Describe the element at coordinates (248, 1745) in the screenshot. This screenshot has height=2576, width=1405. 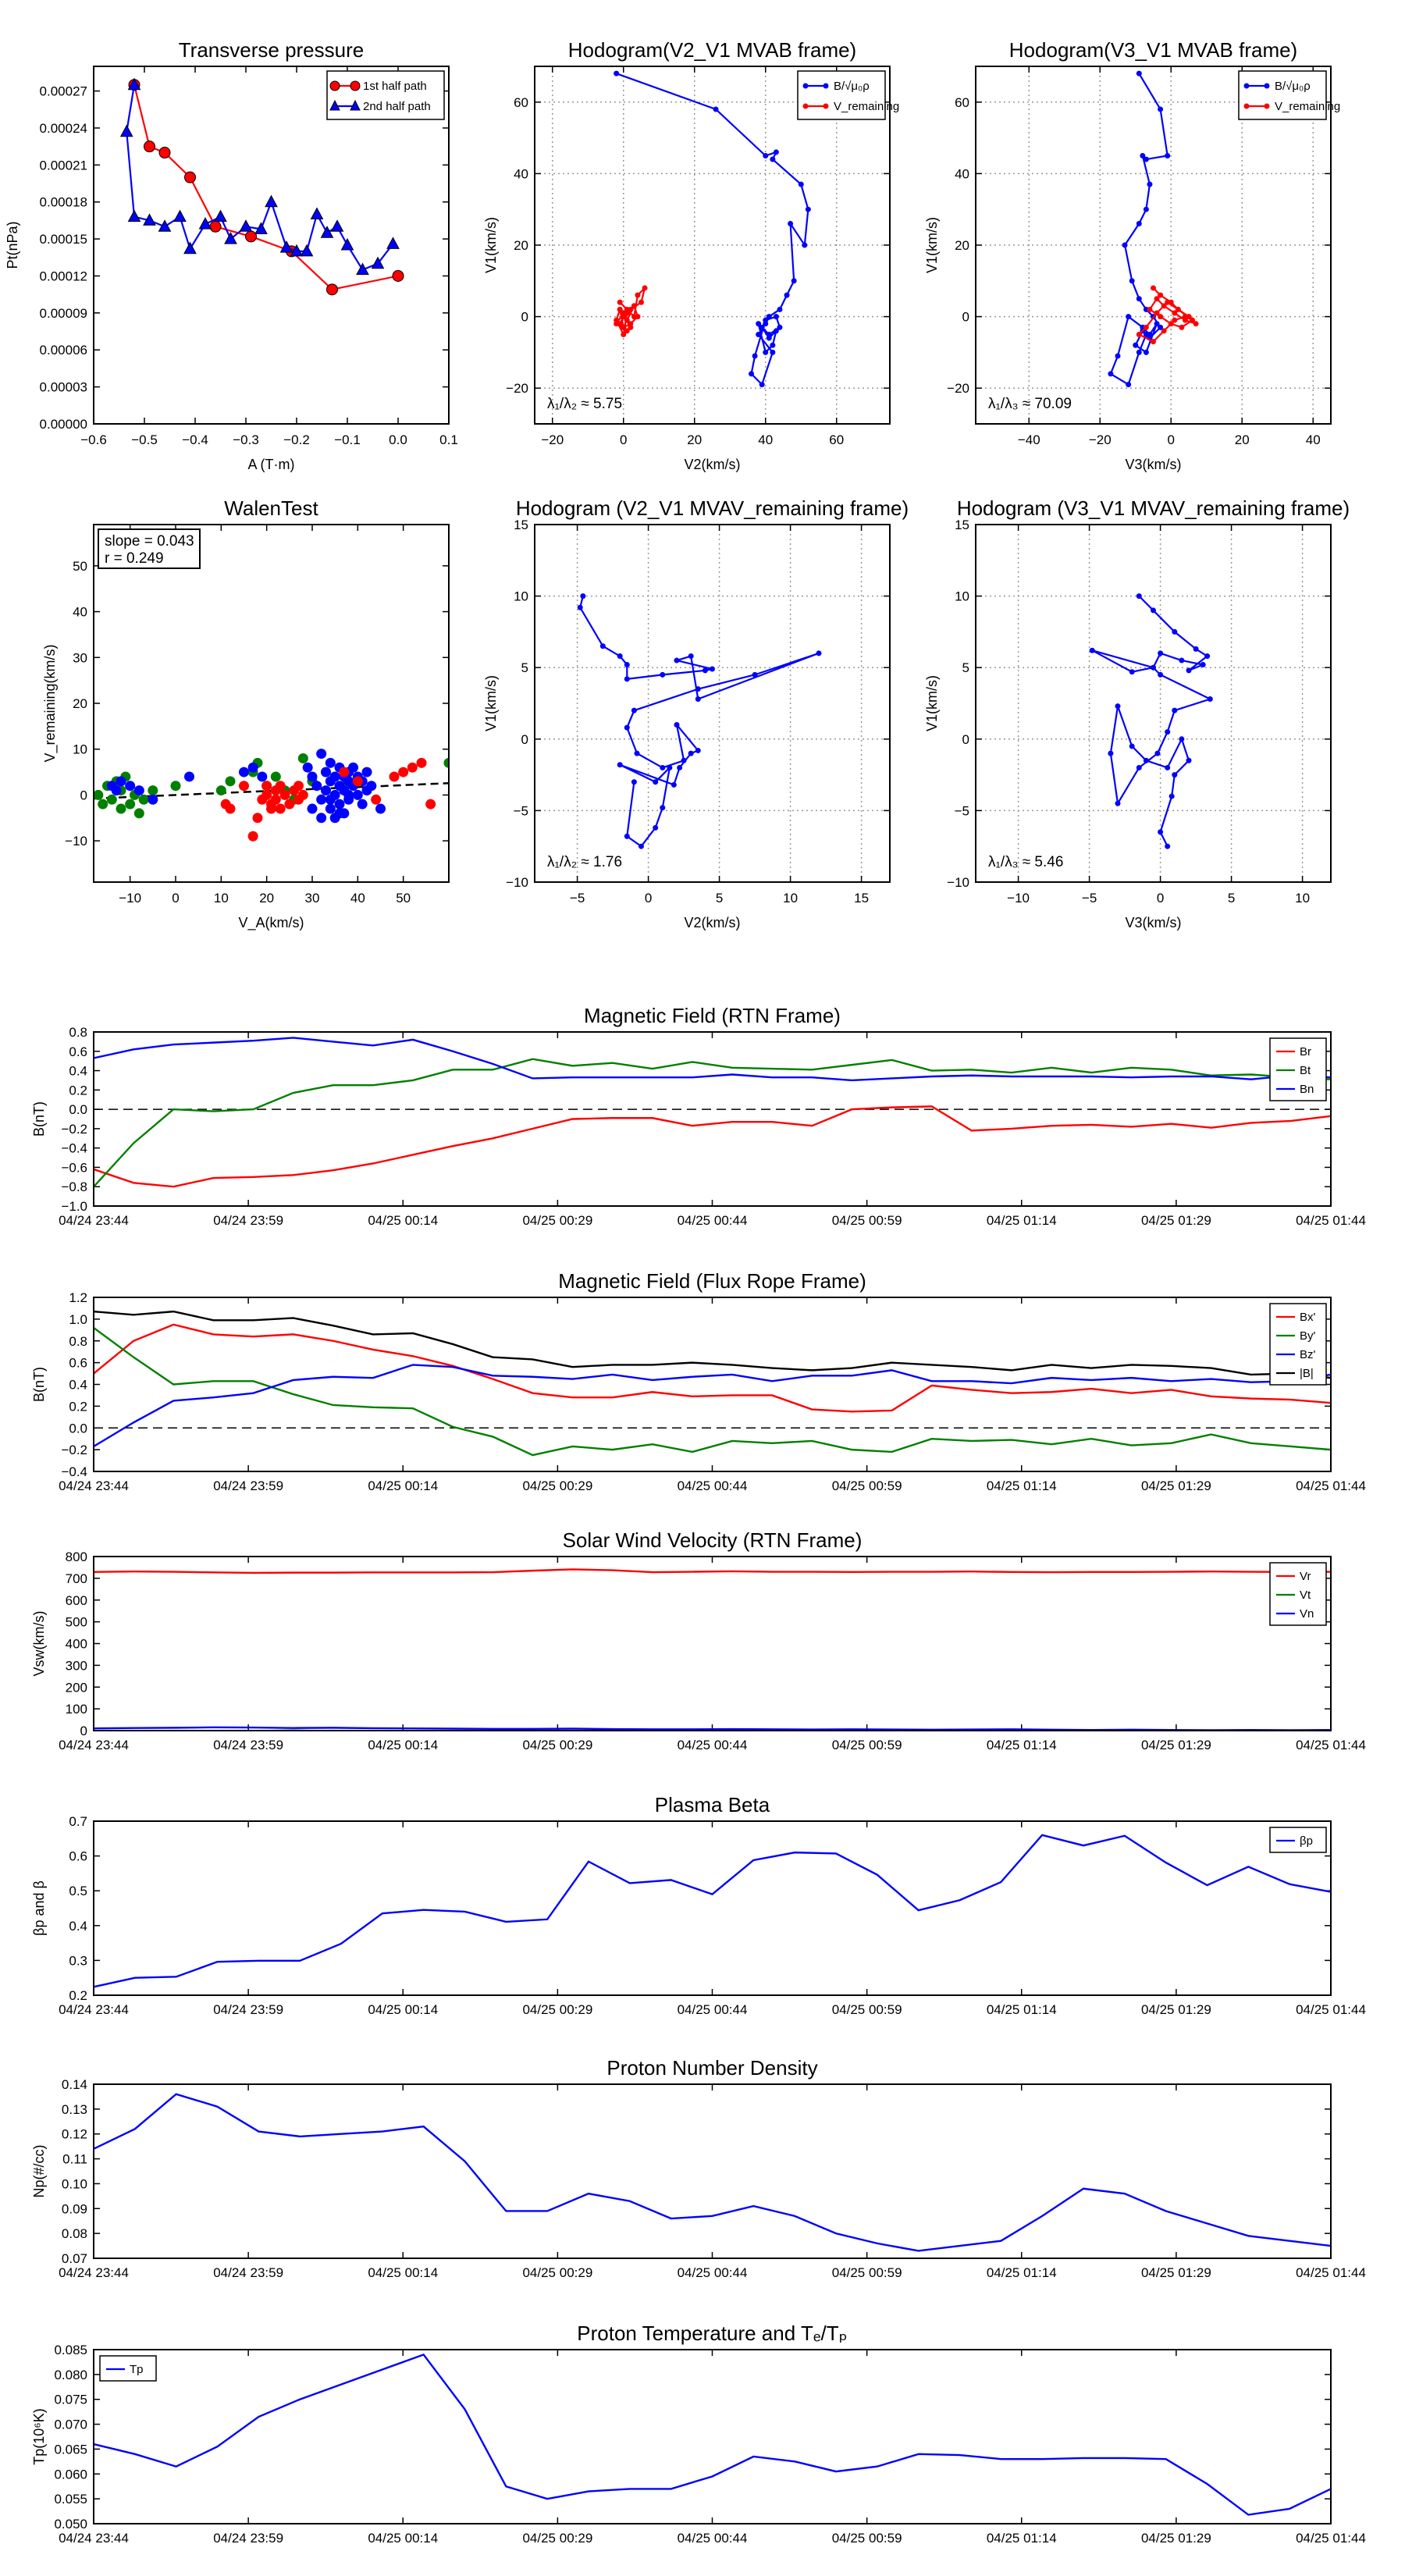
I see `x-tick-label: 04/24 23:59` at that location.